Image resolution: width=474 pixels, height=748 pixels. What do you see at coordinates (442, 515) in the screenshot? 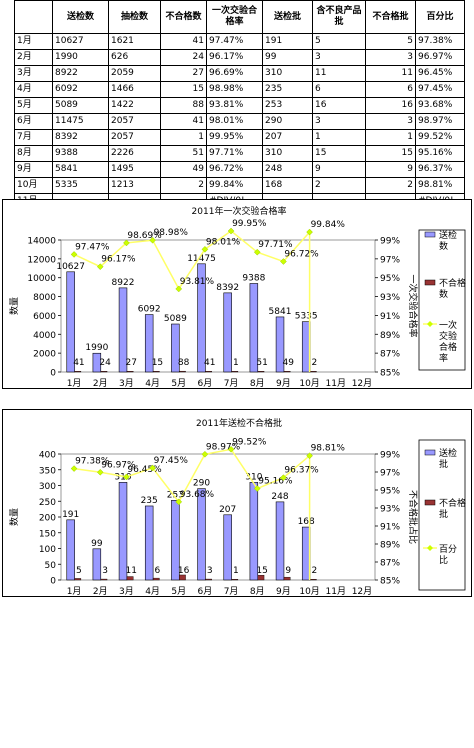
I see `legend-box` at bounding box center [442, 515].